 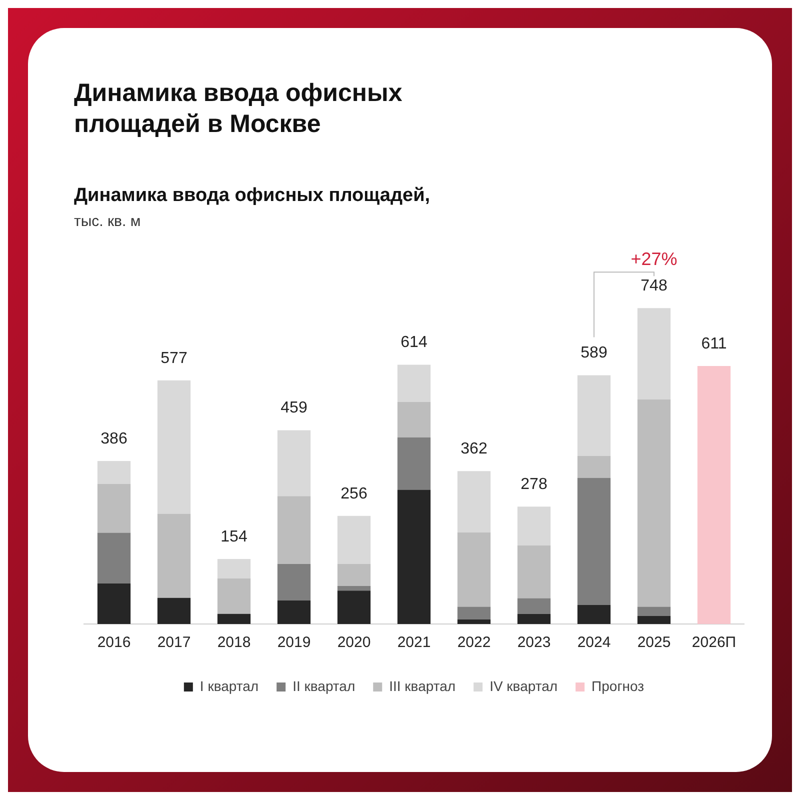 What do you see at coordinates (714, 343) in the screenshot?
I see `data-label: 611` at bounding box center [714, 343].